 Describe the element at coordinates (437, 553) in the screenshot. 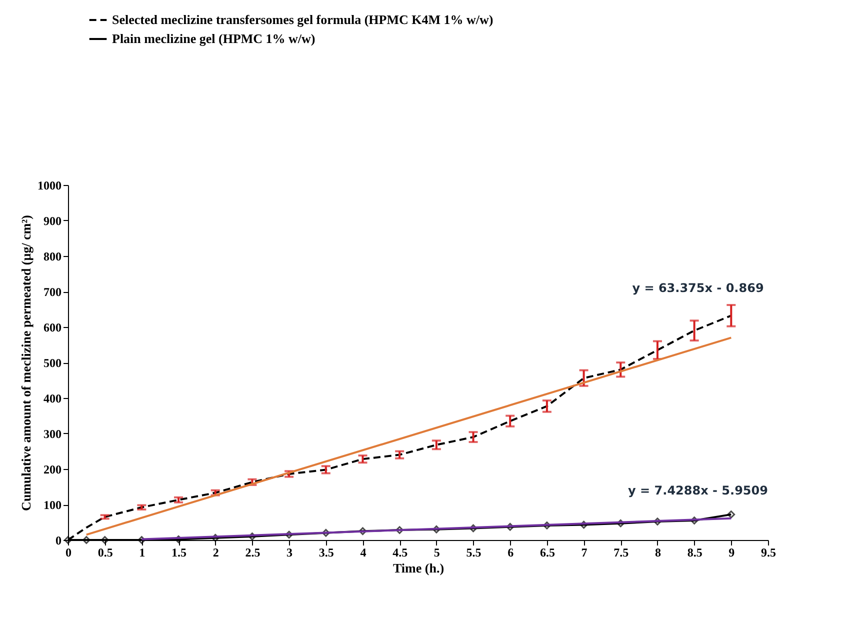

I see `x-tick-label: 5` at that location.